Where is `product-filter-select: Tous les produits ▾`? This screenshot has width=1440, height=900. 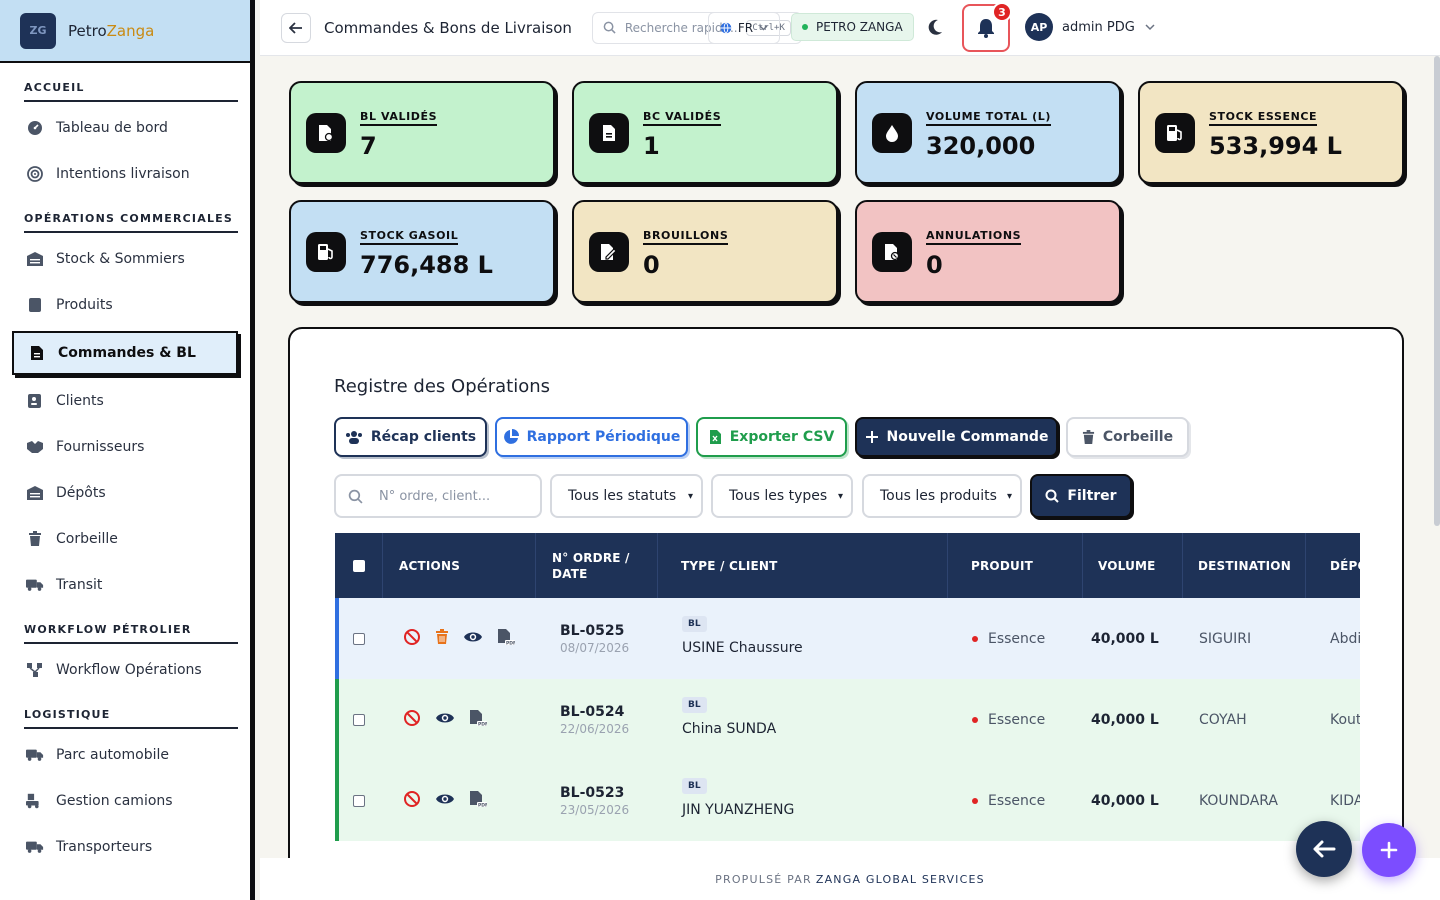
product-filter-select: Tous les produits ▾ is located at coordinates (942, 496).